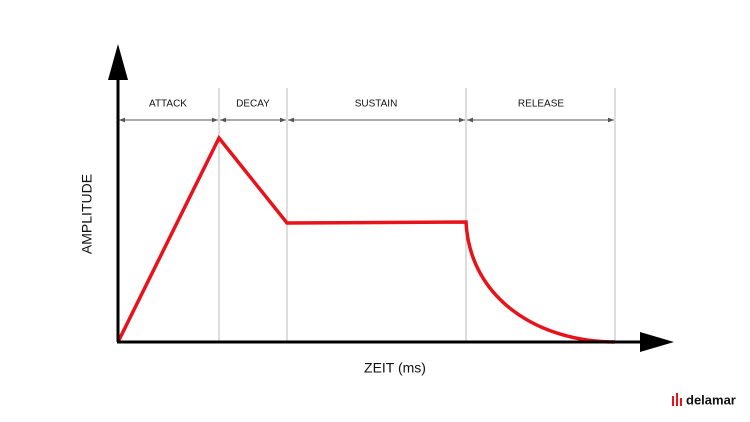 This screenshot has width=750, height=422. Describe the element at coordinates (657, 342) in the screenshot. I see `x-axis-arrow` at that location.